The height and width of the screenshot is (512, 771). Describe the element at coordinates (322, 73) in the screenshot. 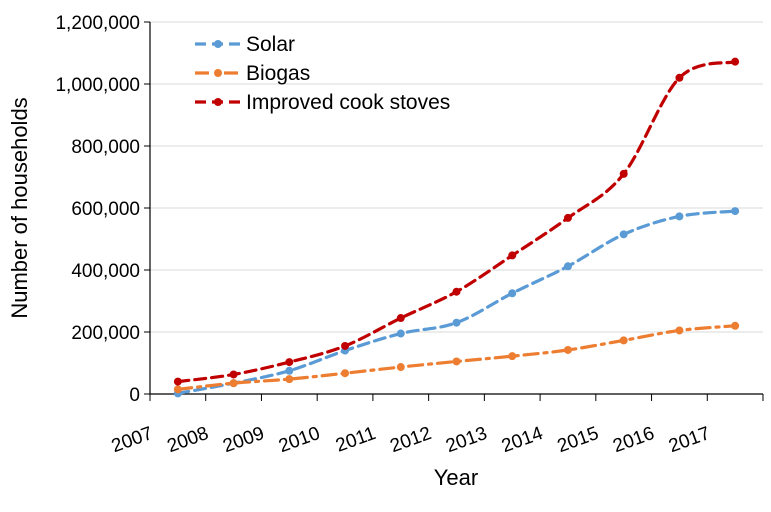

I see `legend: Solar Biogas Improved cook stoves` at that location.